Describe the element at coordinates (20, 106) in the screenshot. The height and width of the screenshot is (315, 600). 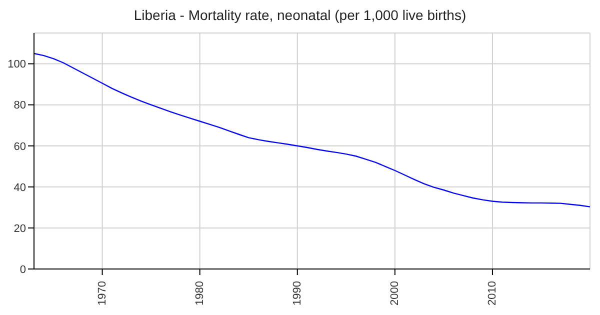
I see `y-tick-label: 80` at that location.